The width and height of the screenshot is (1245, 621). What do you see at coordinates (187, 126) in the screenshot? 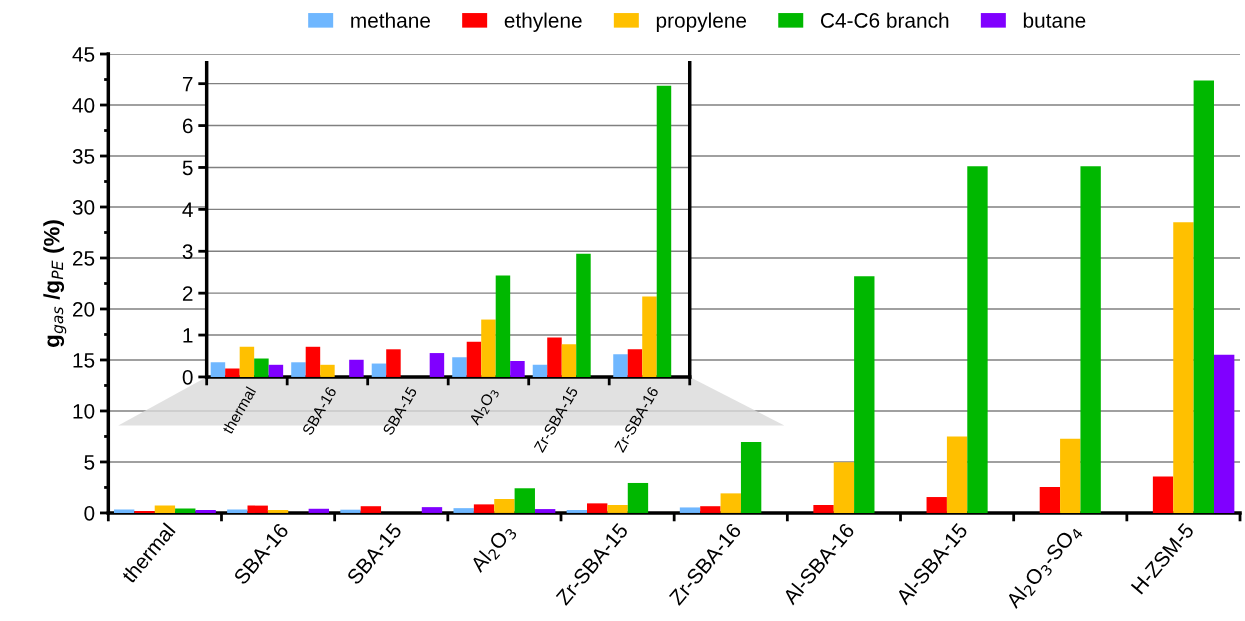
I see `y-tick-label: 6` at bounding box center [187, 126].